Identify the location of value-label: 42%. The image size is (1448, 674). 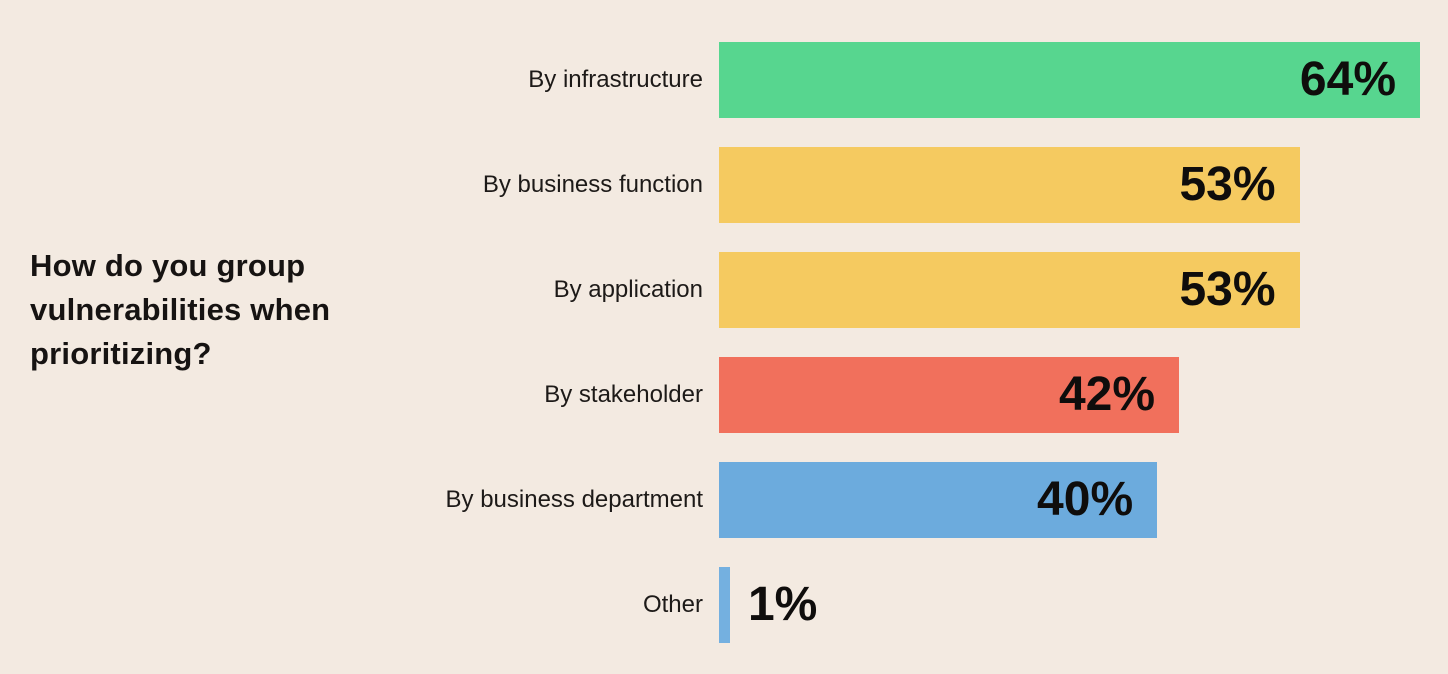
(1107, 394).